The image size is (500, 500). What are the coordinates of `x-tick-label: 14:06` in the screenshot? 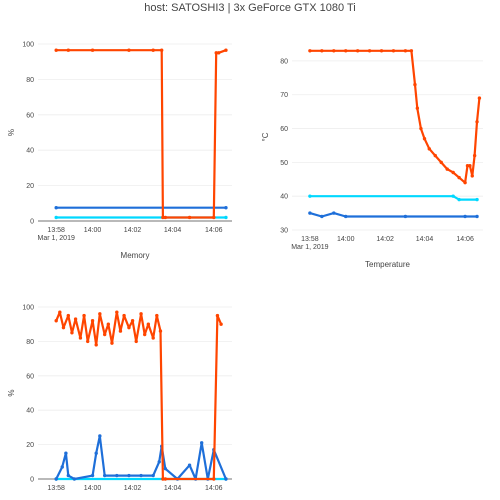 It's located at (214, 488).